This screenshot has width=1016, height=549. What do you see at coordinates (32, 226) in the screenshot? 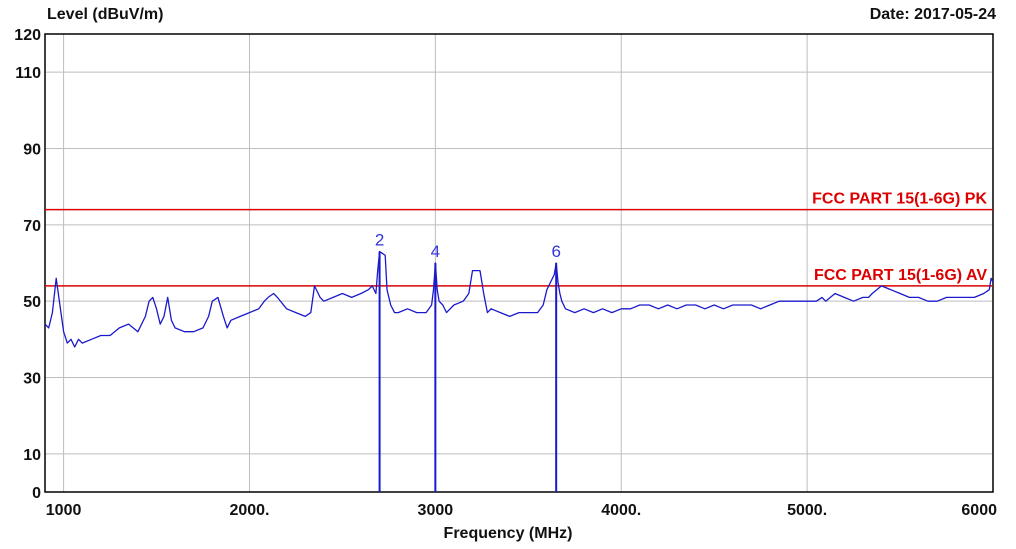
I see `y-tick-label: 70` at bounding box center [32, 226].